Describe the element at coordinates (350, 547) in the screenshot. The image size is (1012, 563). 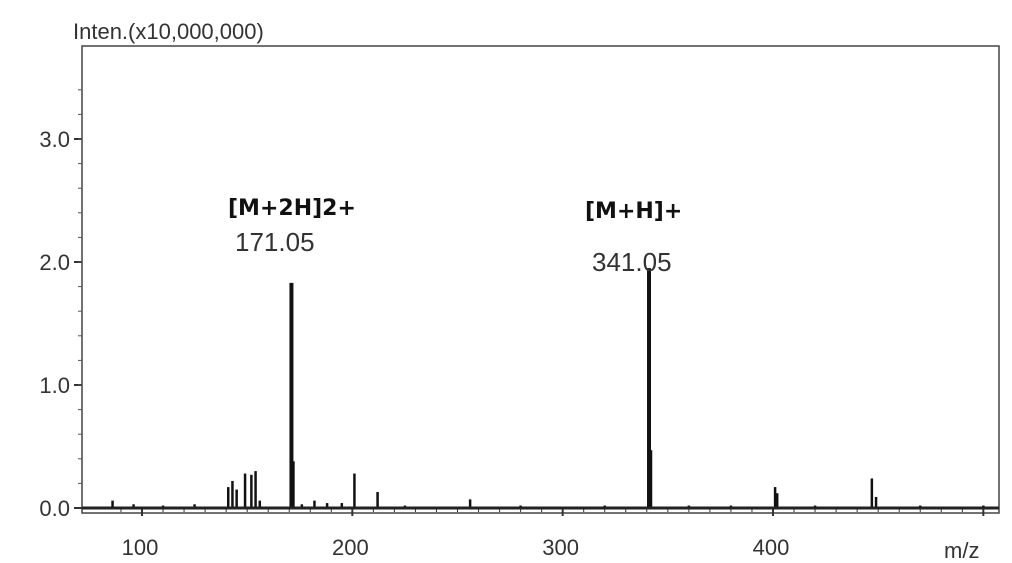
I see `x-tick-label: 200` at that location.